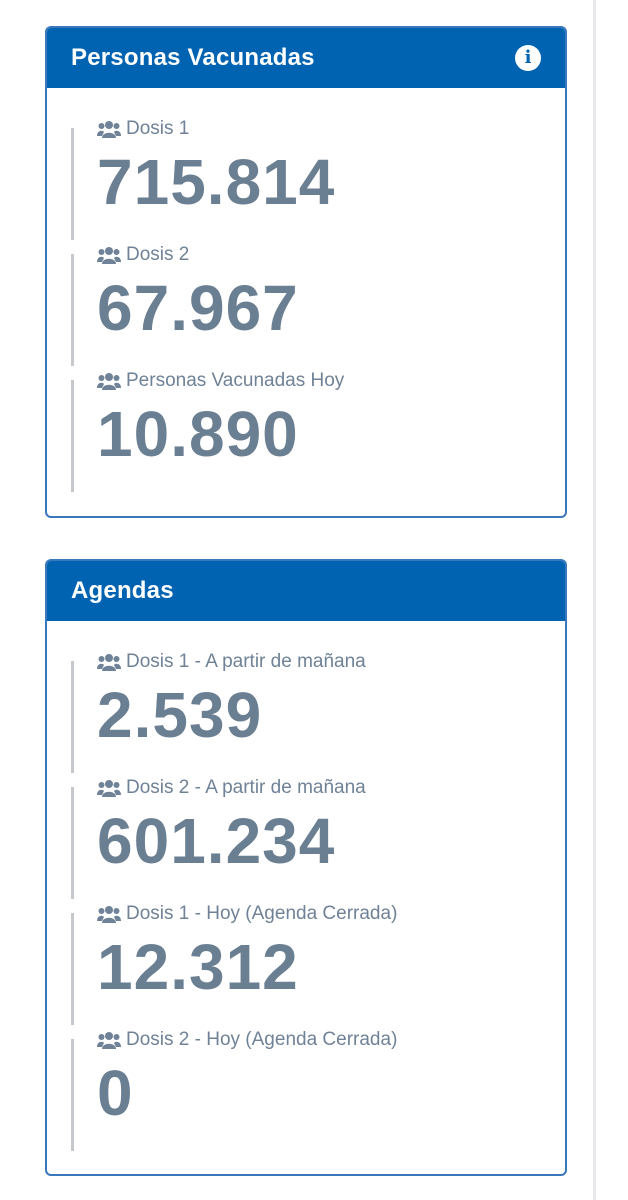 The height and width of the screenshot is (1200, 628). I want to click on stat-dosis-2-hoy: Dosis 2 - Hoy (Agenda Cerrada) 0, so click(318, 1088).